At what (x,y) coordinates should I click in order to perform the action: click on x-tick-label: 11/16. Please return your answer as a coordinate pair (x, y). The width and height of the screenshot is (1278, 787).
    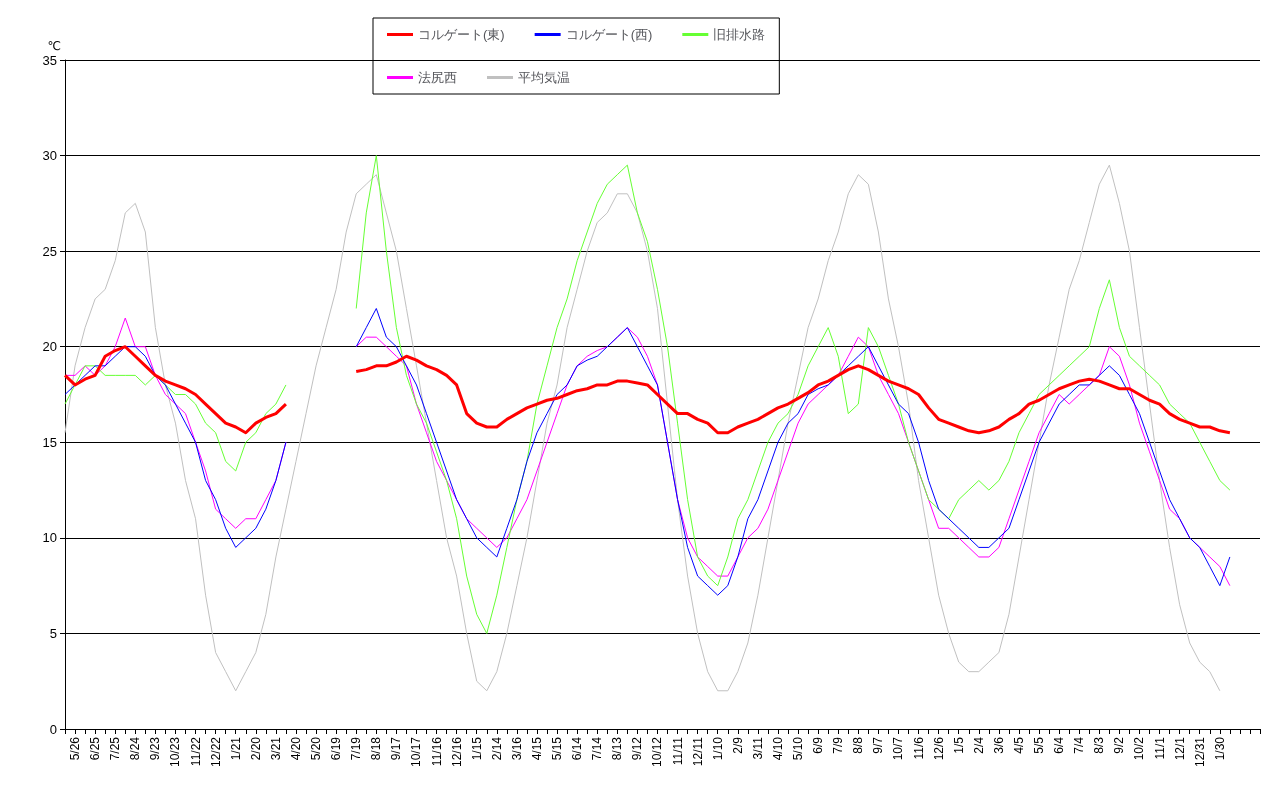
    Looking at the image, I should click on (436, 751).